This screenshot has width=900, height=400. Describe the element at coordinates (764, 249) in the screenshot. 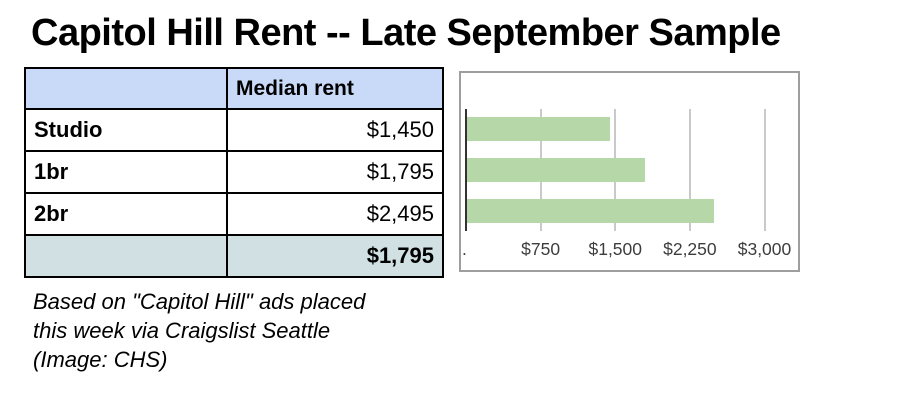

I see `x-tick-label: $3,000` at that location.